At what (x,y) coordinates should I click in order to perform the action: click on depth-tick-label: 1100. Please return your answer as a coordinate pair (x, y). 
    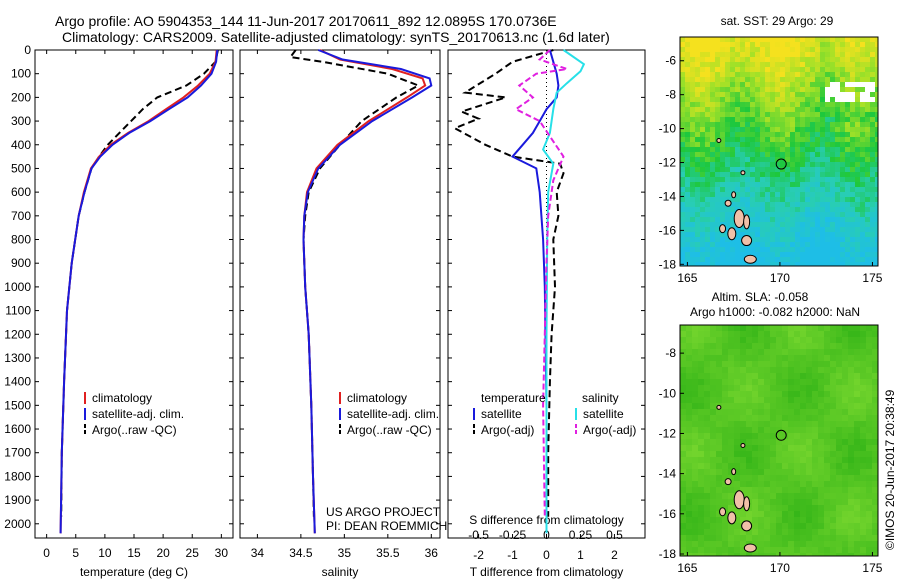
    Looking at the image, I should click on (18, 311).